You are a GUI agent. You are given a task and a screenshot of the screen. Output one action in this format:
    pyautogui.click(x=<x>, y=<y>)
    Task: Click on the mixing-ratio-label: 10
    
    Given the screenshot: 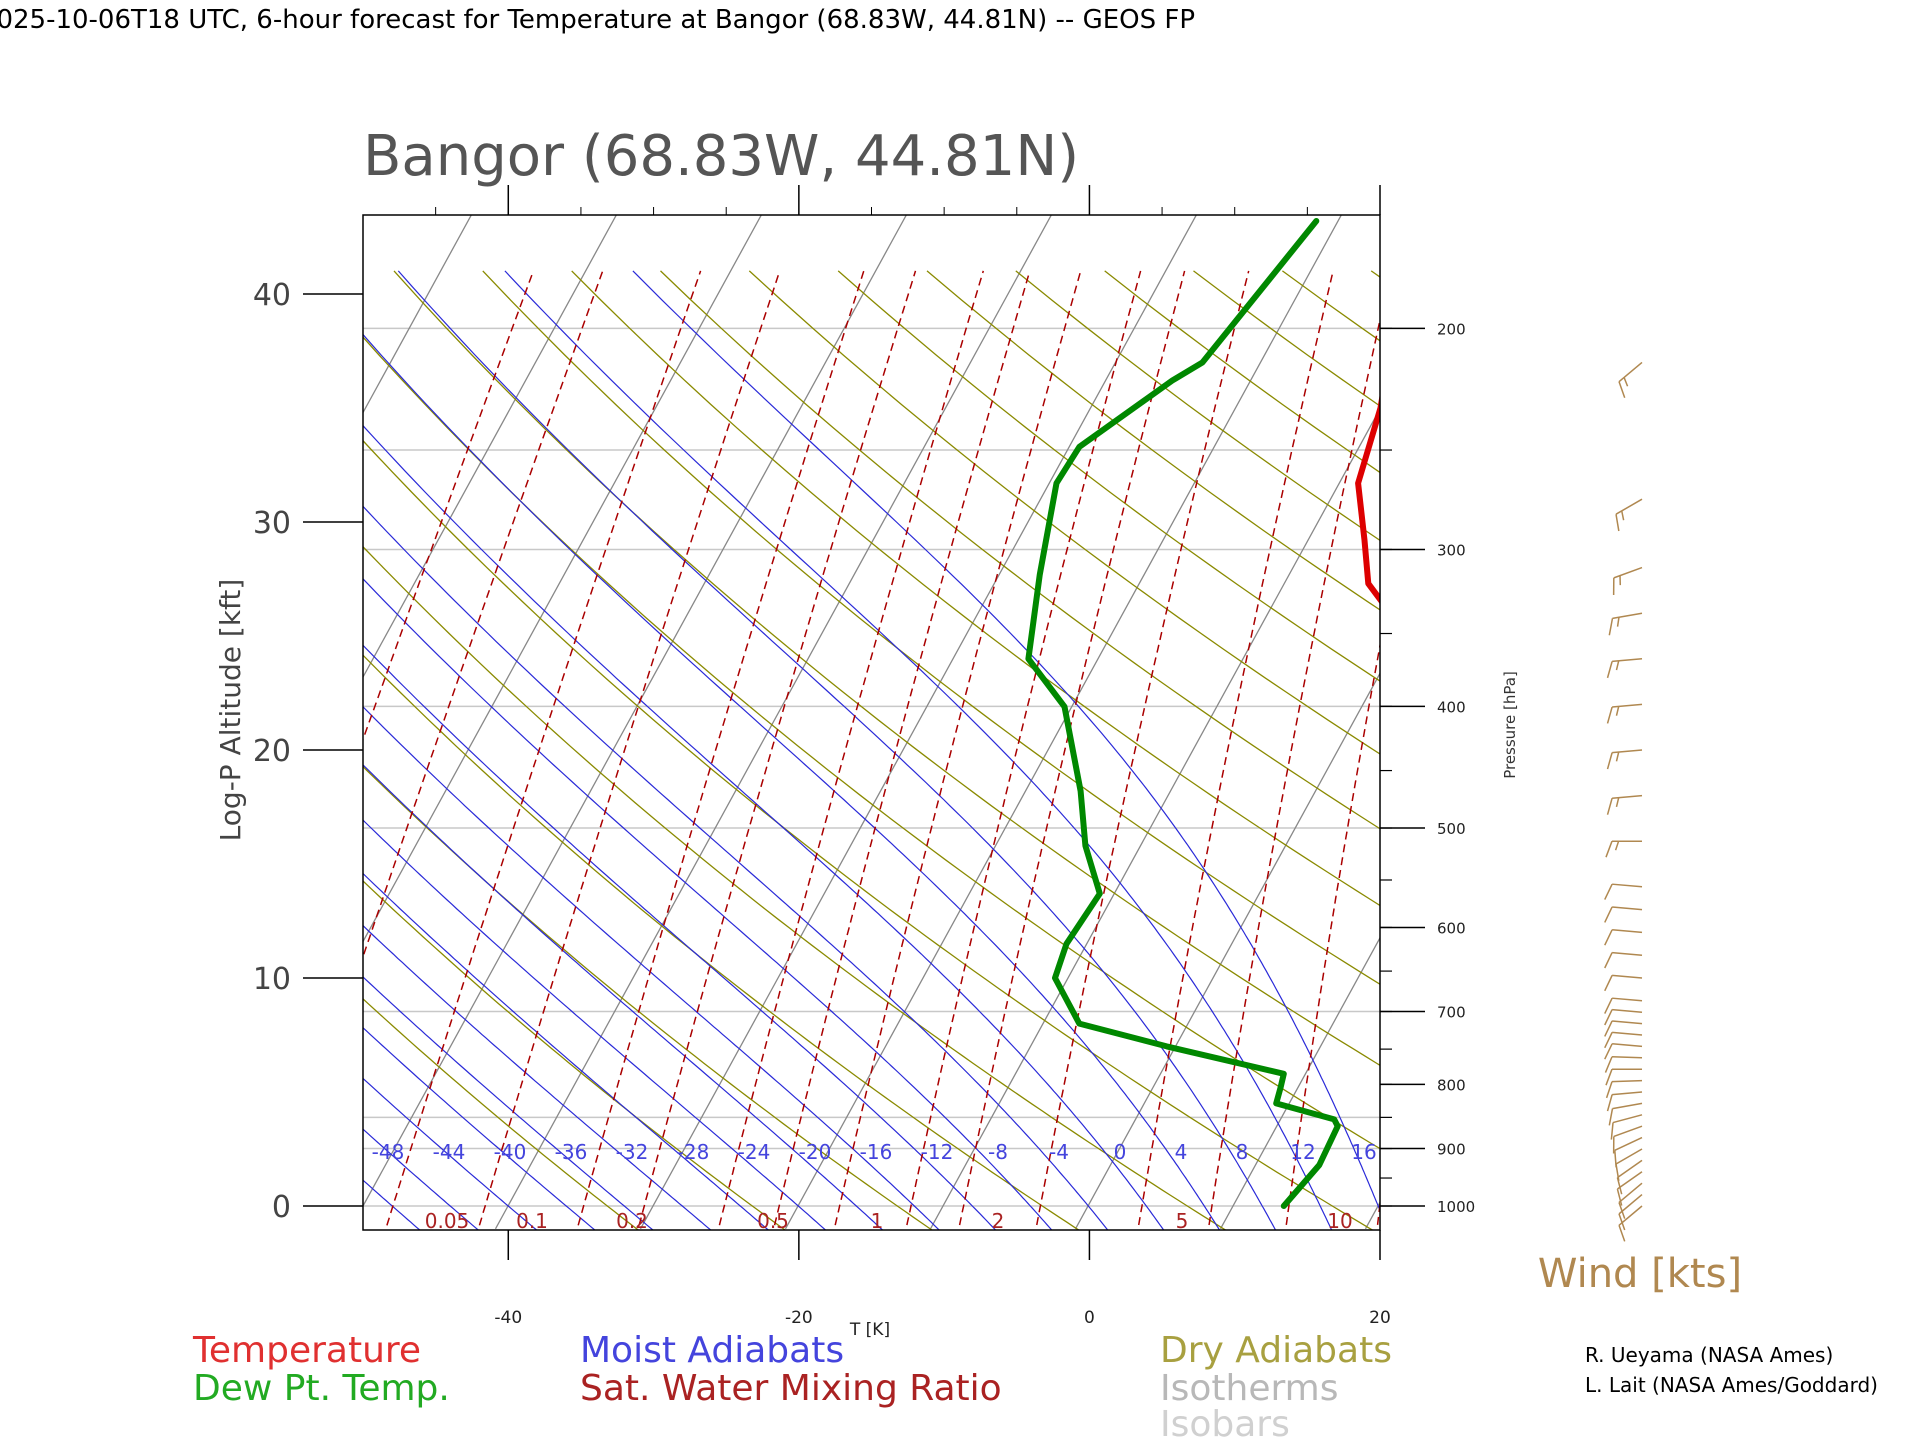 What is the action you would take?
    pyautogui.click(x=1339, y=1221)
    